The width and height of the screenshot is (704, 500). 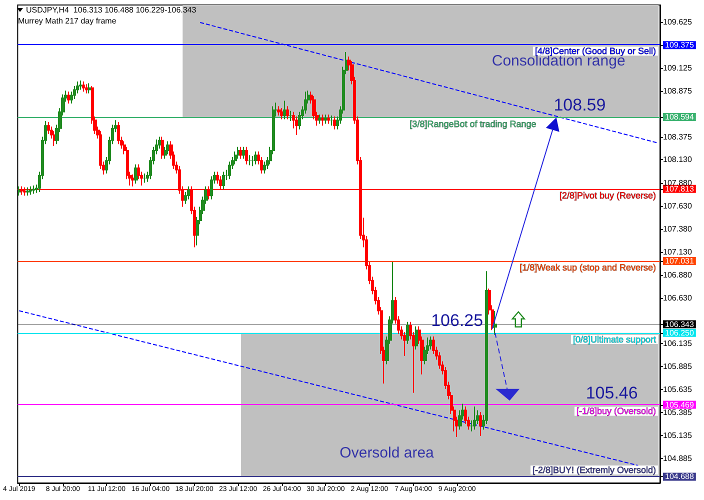 What do you see at coordinates (677, 297) in the screenshot?
I see `y-tick-label: 106.630` at bounding box center [677, 297].